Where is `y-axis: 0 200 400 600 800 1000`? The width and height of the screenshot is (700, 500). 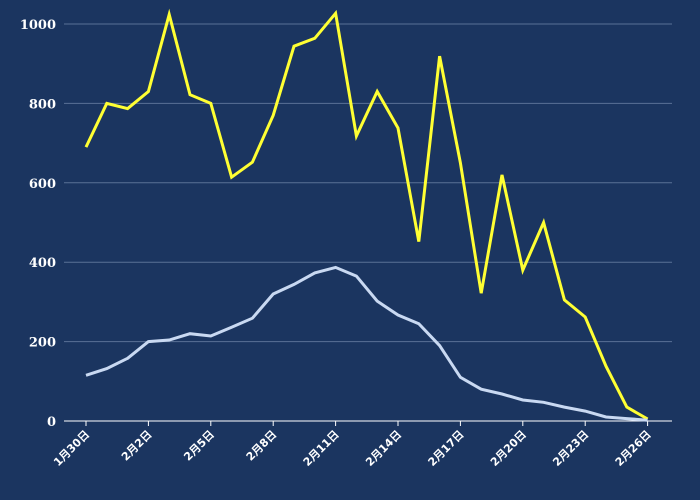
y-axis: 0 200 400 600 800 1000 is located at coordinates (38, 224).